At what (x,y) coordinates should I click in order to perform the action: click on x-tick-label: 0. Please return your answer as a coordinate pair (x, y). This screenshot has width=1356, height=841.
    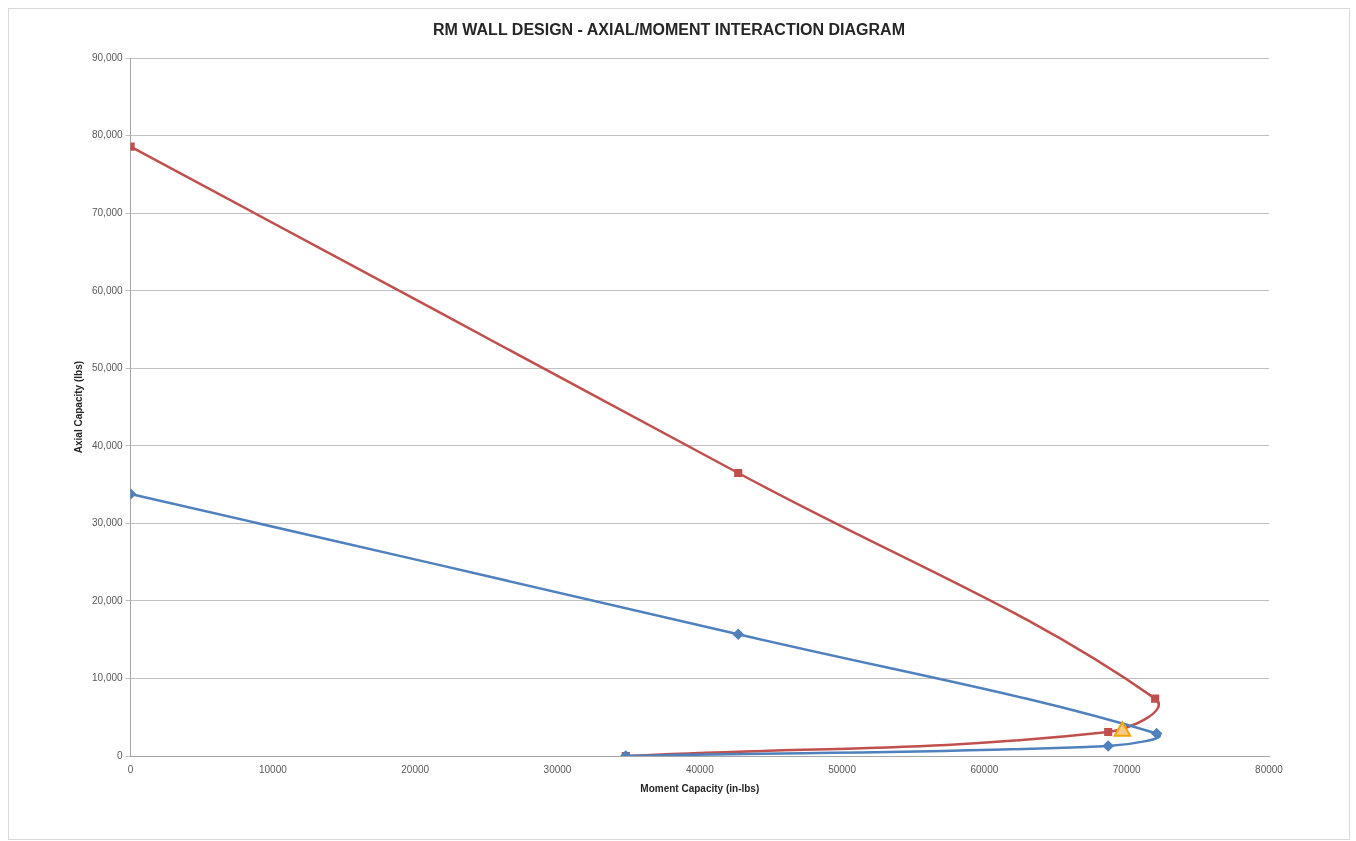
    Looking at the image, I should click on (130, 769).